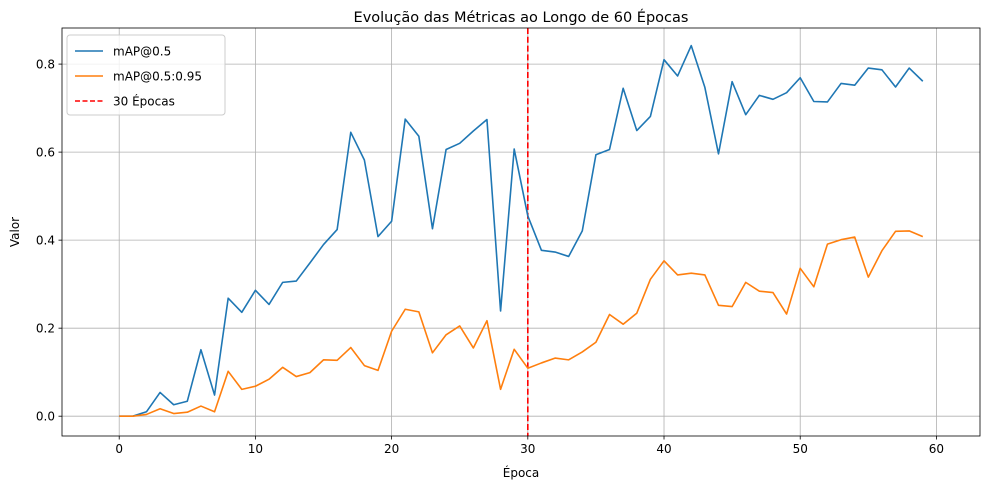 This screenshot has width=989, height=494. What do you see at coordinates (157, 77) in the screenshot?
I see `legend-label: mAP@0.5:0.95` at bounding box center [157, 77].